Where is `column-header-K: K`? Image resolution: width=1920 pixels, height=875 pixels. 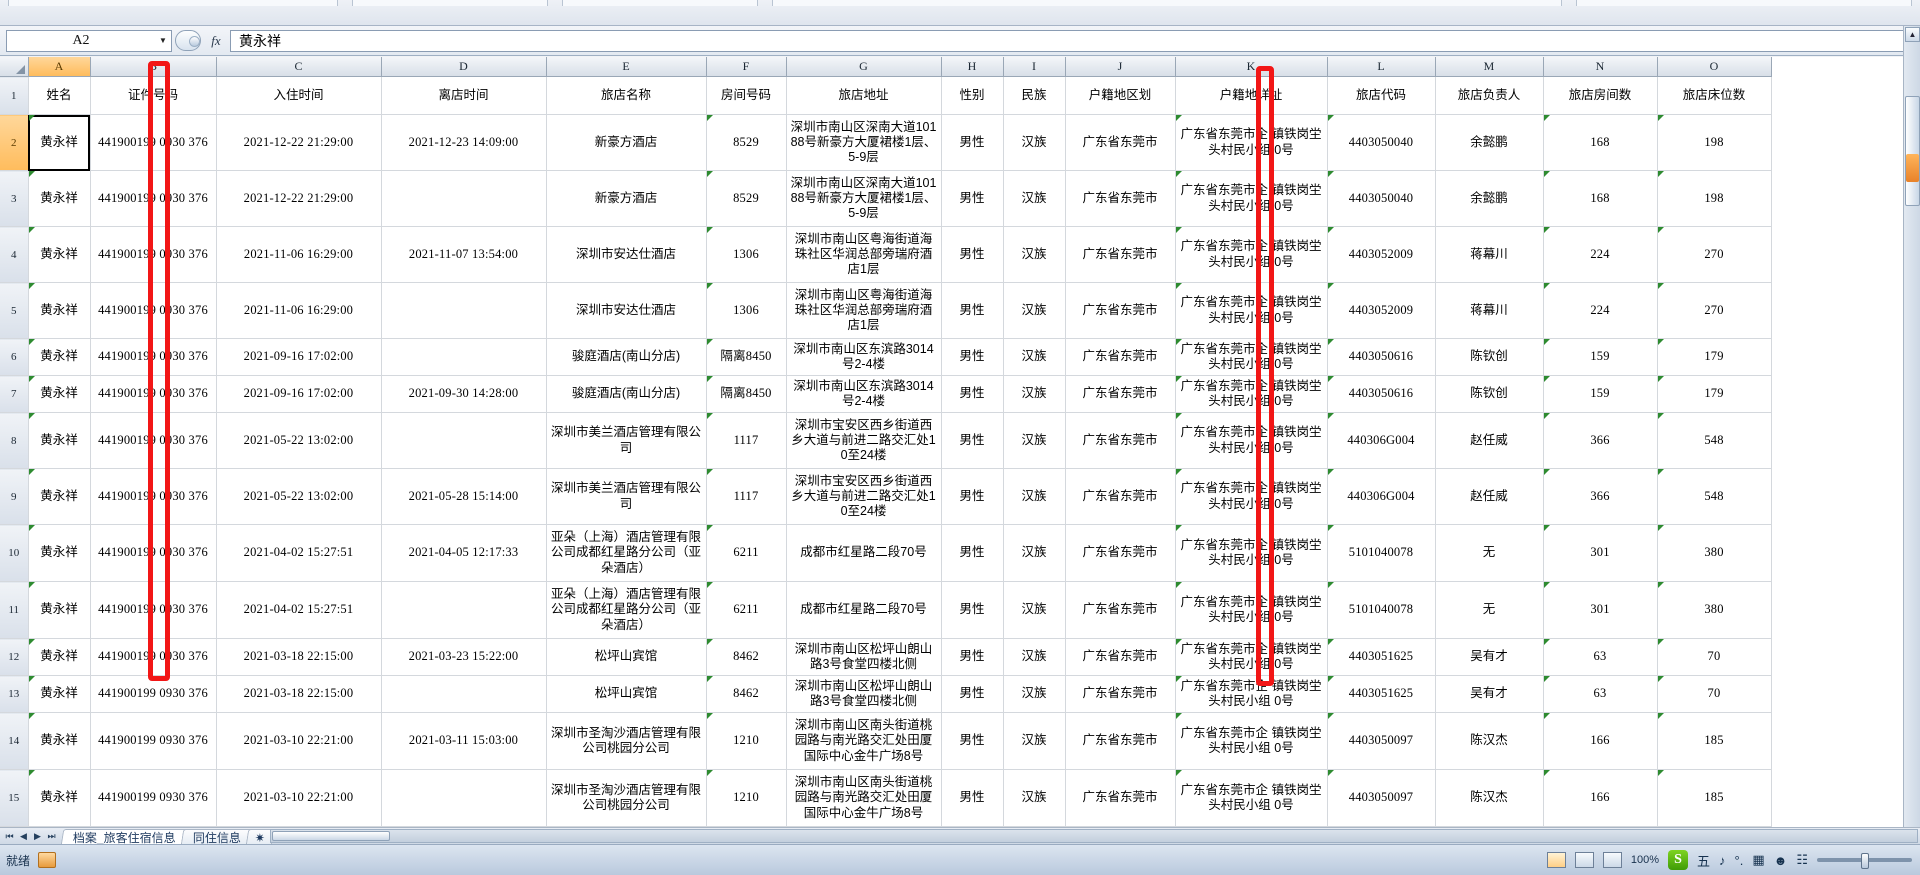
column-header-K: K is located at coordinates (1251, 67).